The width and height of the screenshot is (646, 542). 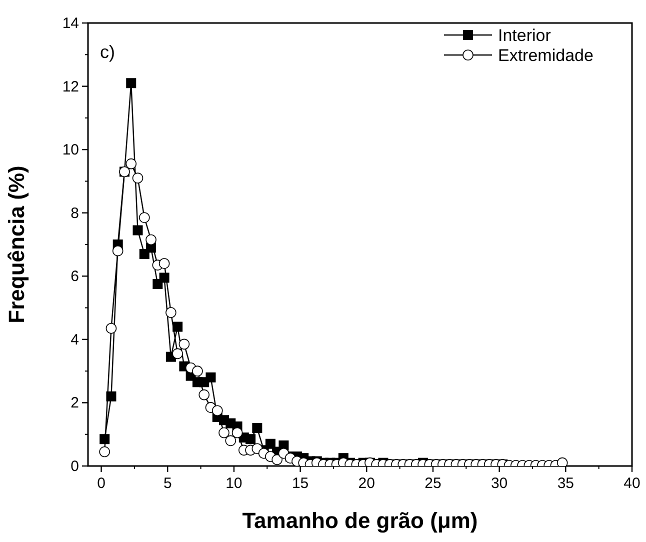 What do you see at coordinates (107, 52) in the screenshot?
I see `annotation: c)` at bounding box center [107, 52].